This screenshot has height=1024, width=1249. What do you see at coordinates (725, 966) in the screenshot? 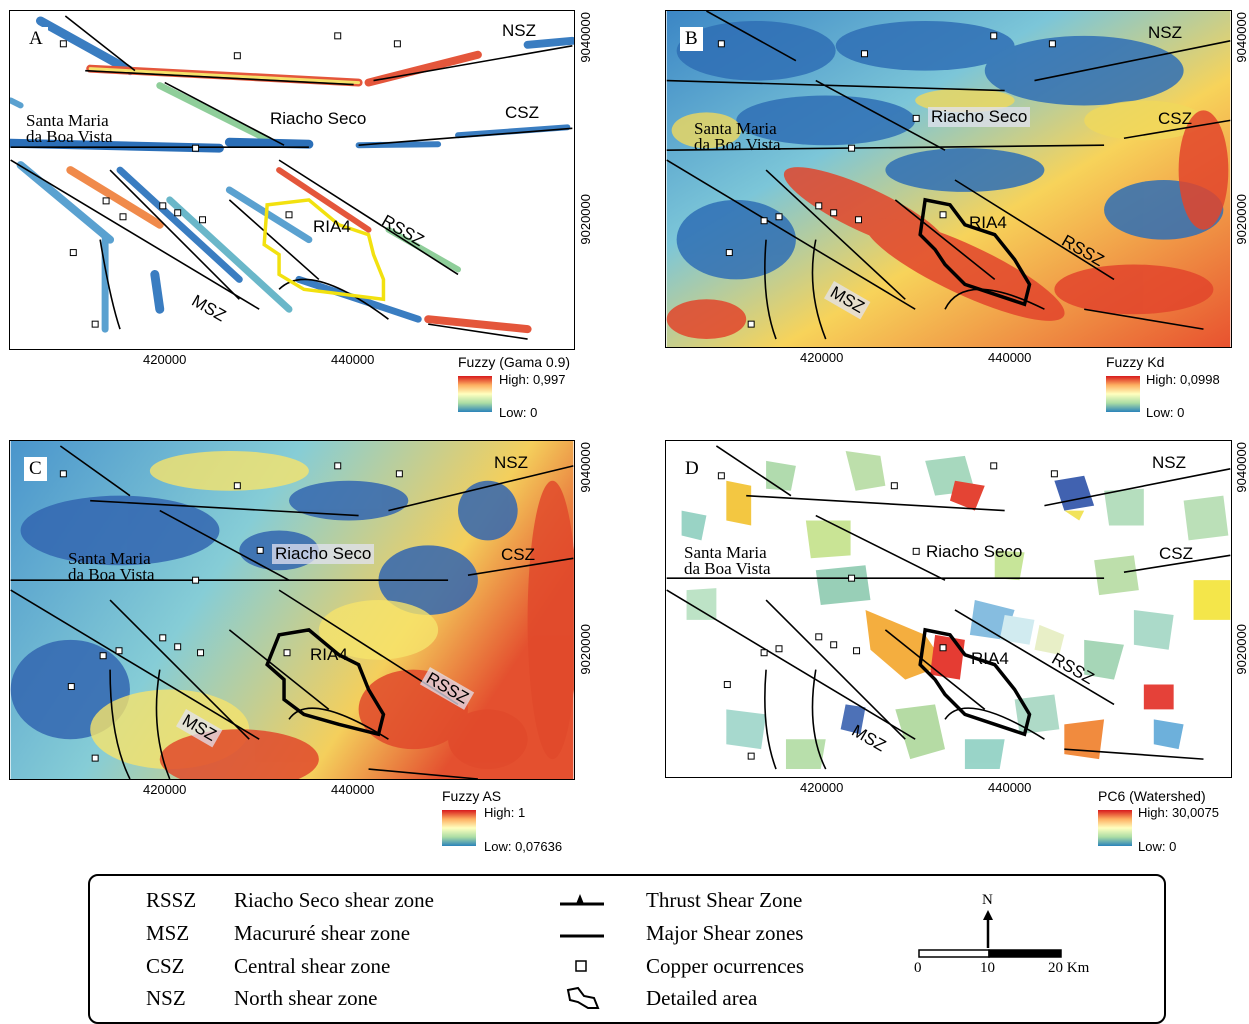
I see `legend-copper-occurrences: Copper ocurrences` at bounding box center [725, 966].